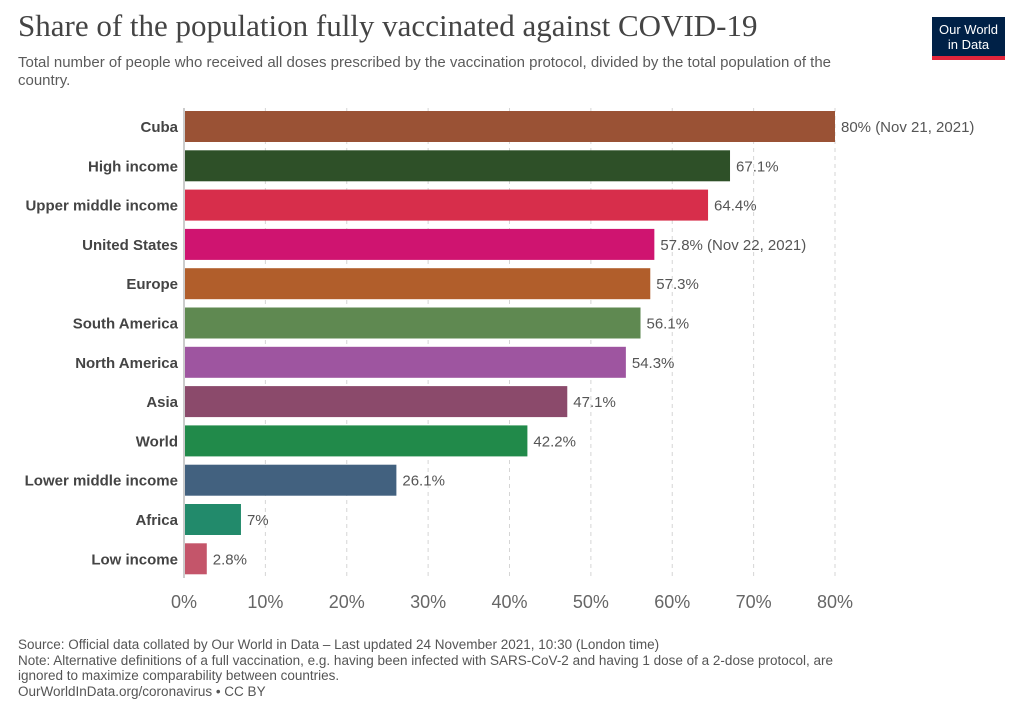 This screenshot has width=1024, height=723. I want to click on bar-row: Africa 7%, so click(202, 519).